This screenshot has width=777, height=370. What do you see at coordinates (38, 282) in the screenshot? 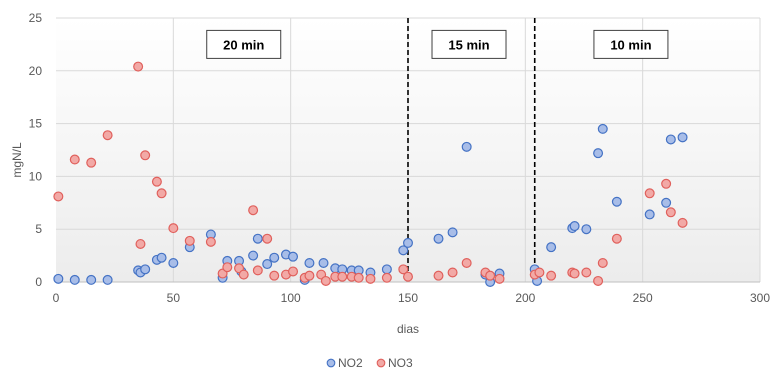
I see `y-tick-label: 0` at bounding box center [38, 282].